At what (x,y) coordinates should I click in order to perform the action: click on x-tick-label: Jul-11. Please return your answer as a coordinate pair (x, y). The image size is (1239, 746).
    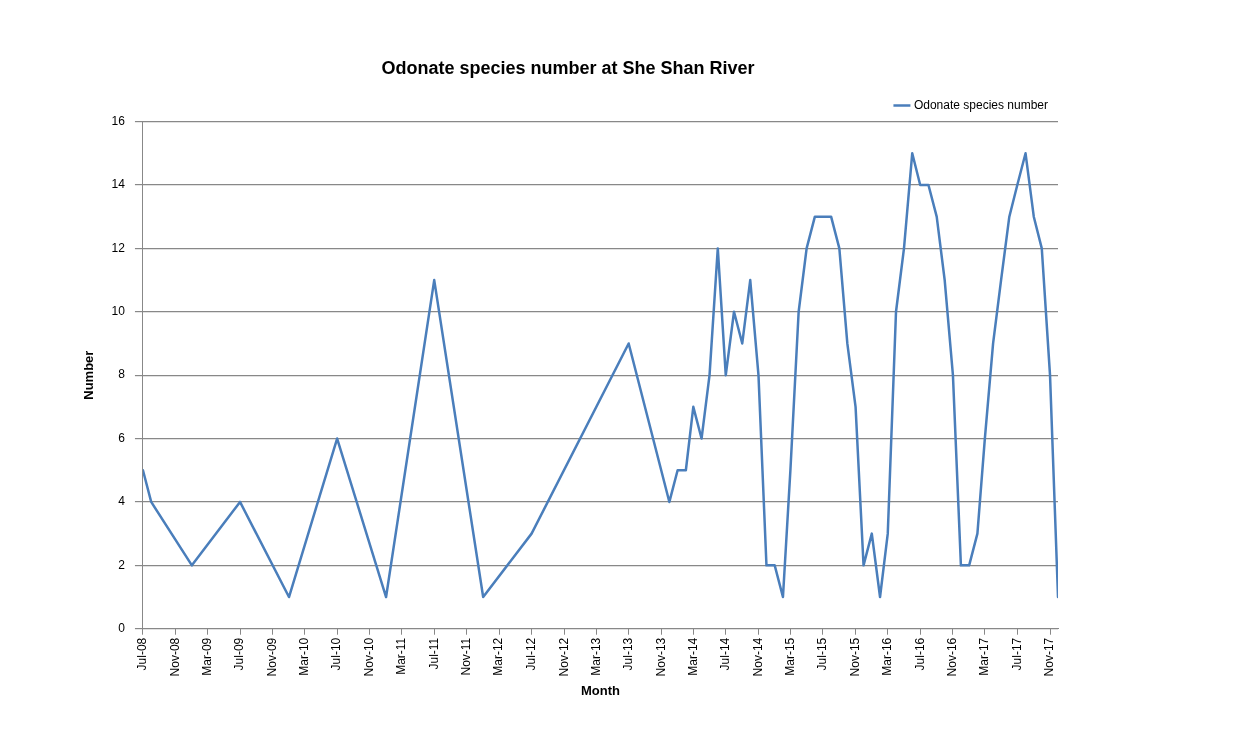
    Looking at the image, I should click on (433, 653).